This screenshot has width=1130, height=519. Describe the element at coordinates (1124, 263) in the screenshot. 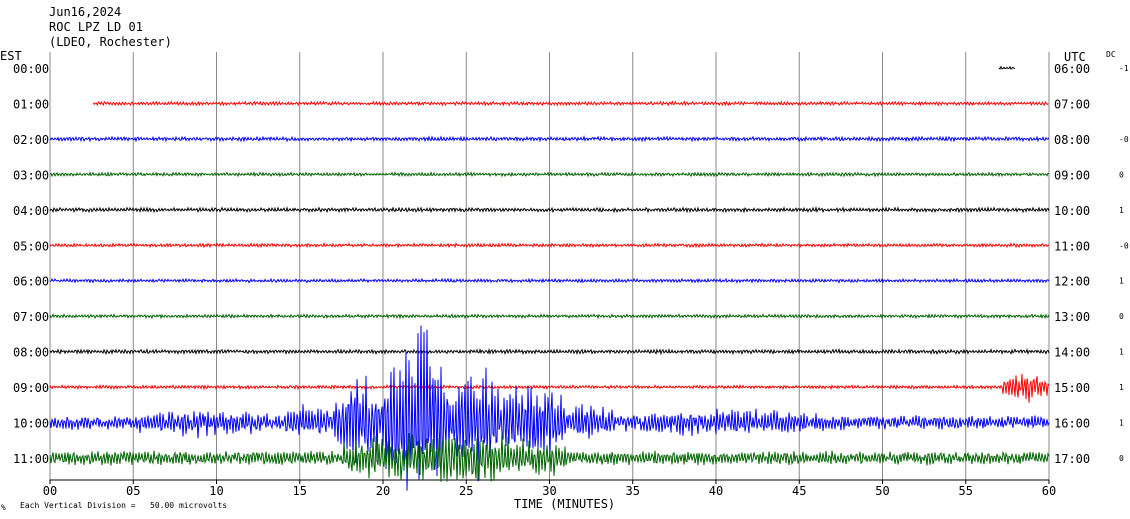

I see `dc-labels: -1 -0 0 1 -0 1 0 1 1 1 0` at that location.